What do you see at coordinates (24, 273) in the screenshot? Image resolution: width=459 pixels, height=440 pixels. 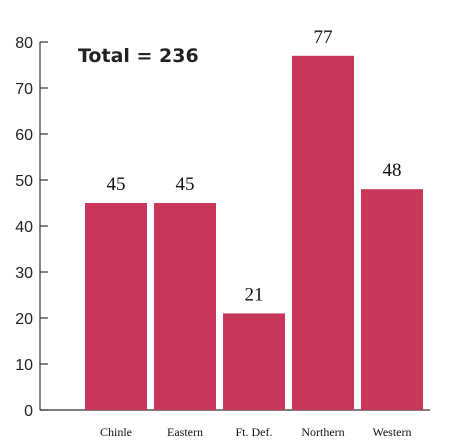 I see `y-tick-label: 30` at bounding box center [24, 273].